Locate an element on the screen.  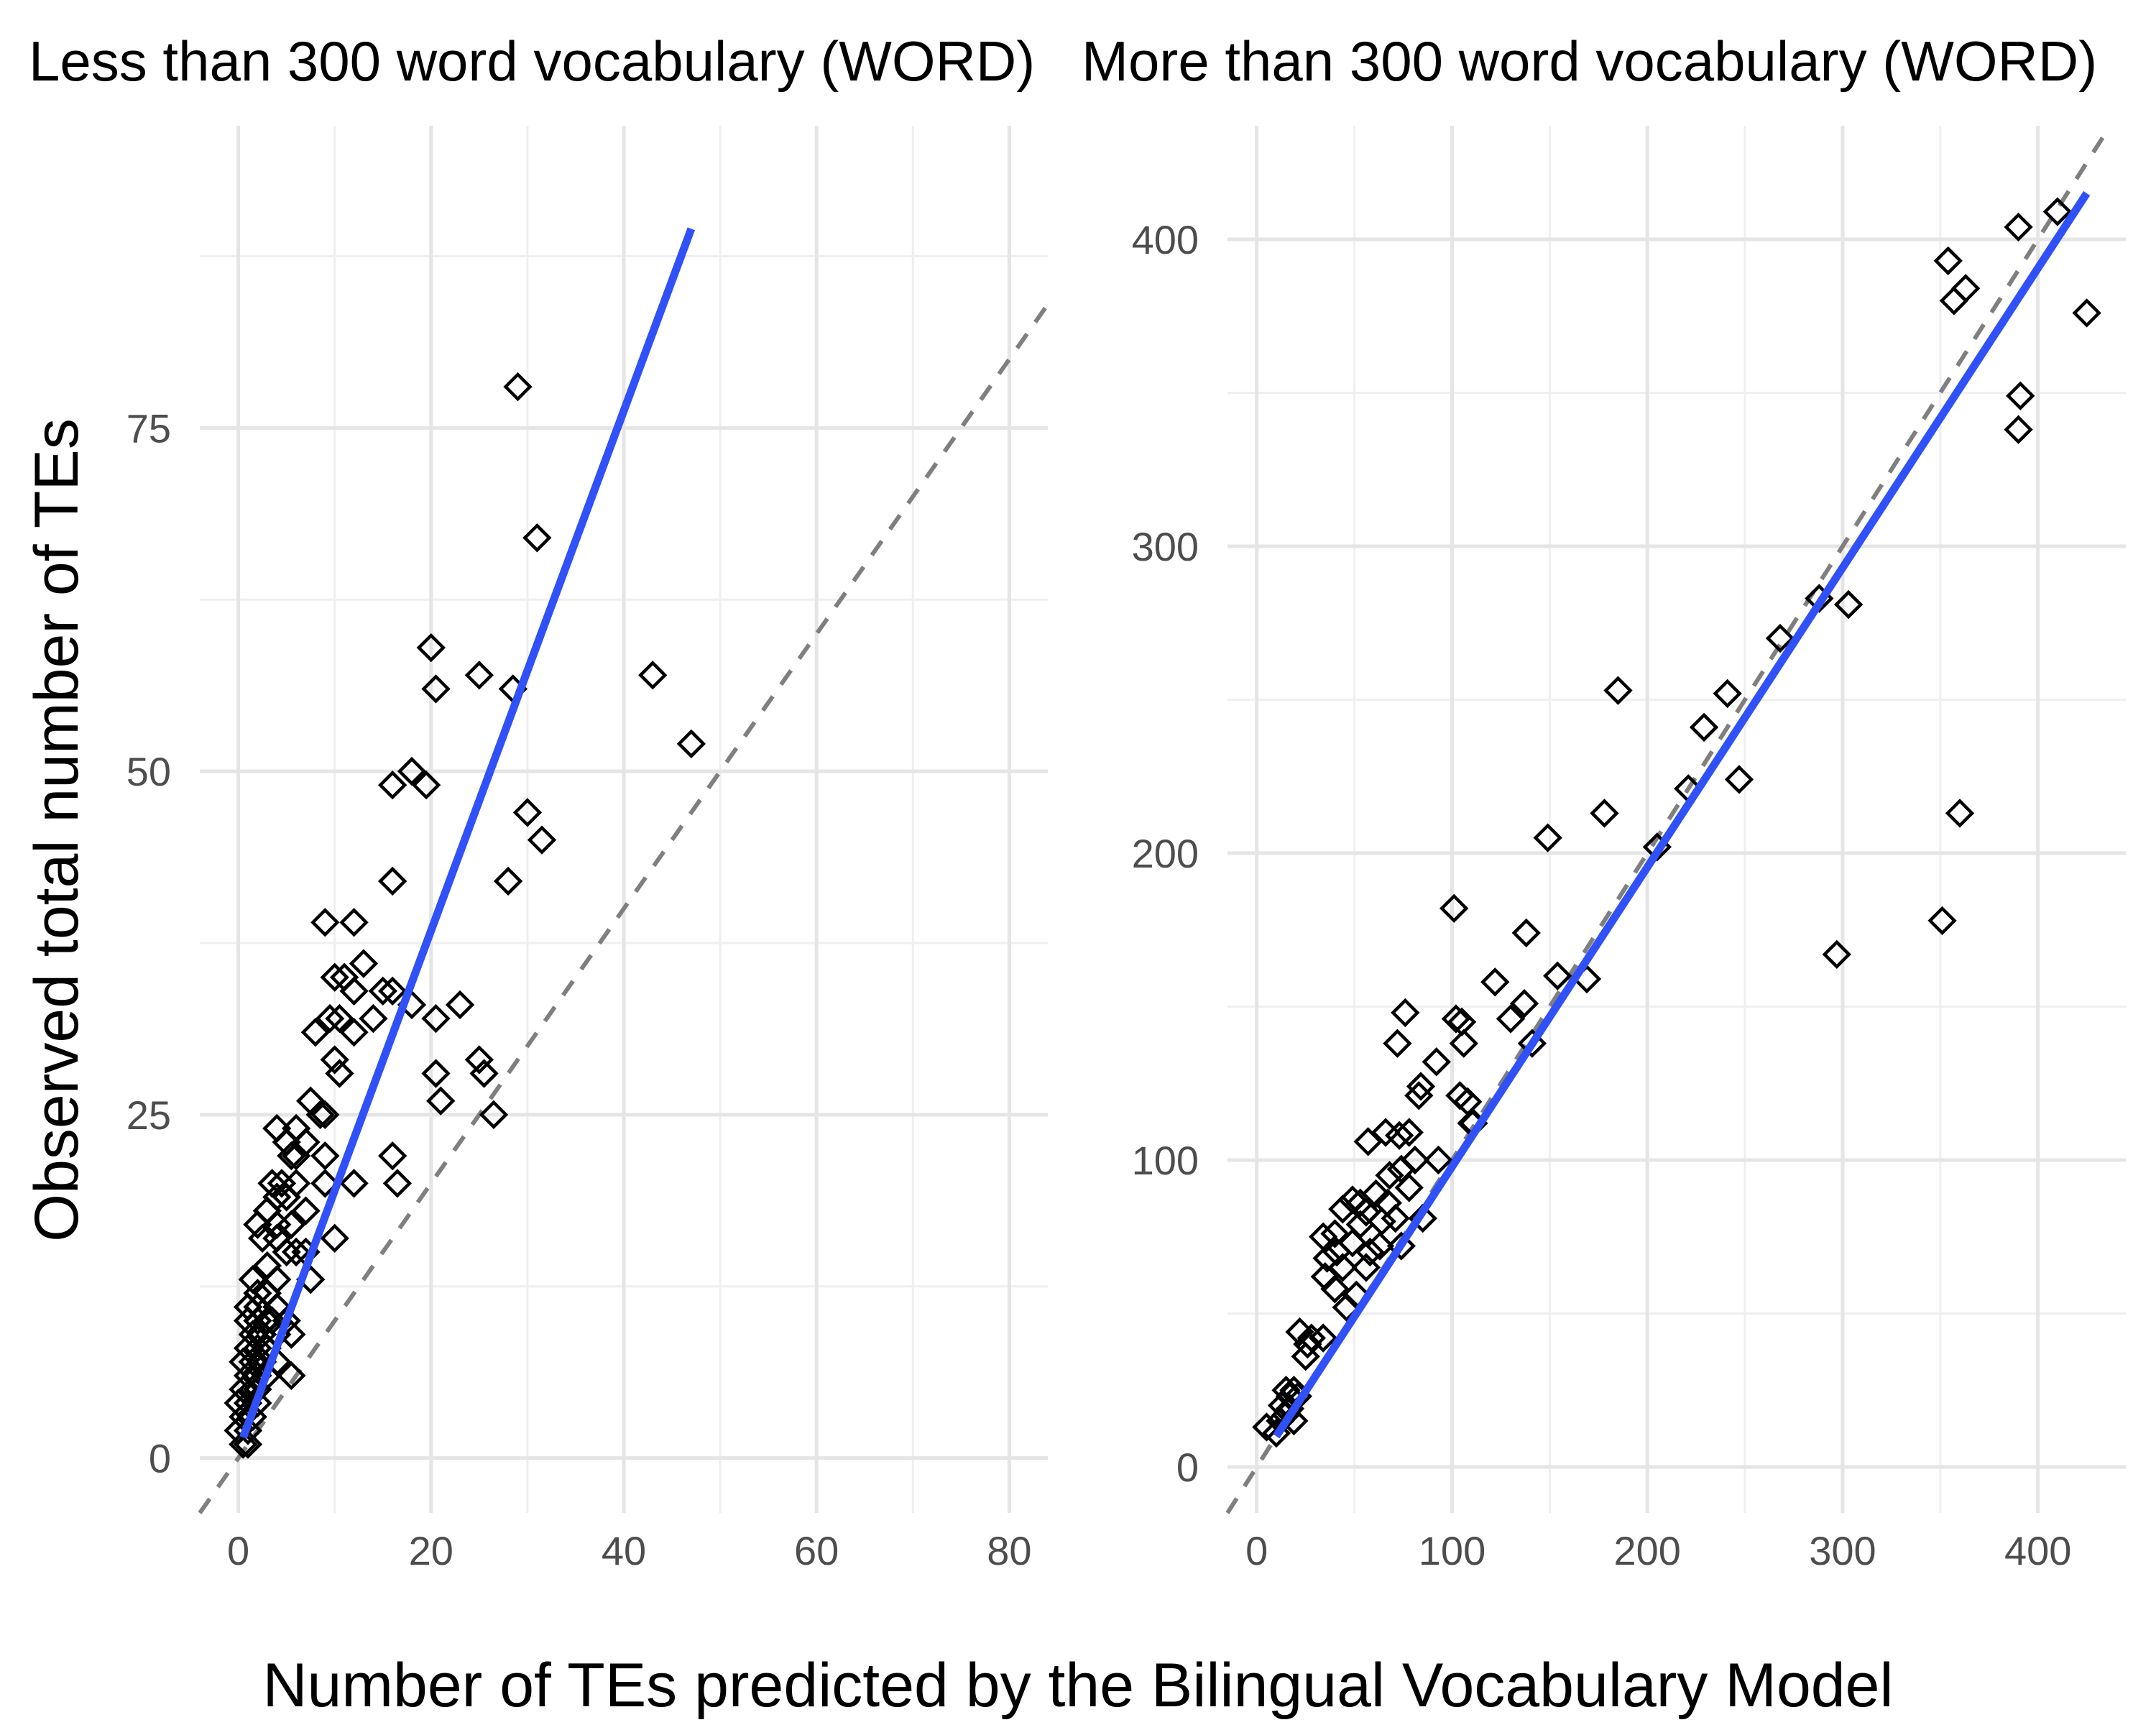
y-tick-label: 100 is located at coordinates (1166, 1160).